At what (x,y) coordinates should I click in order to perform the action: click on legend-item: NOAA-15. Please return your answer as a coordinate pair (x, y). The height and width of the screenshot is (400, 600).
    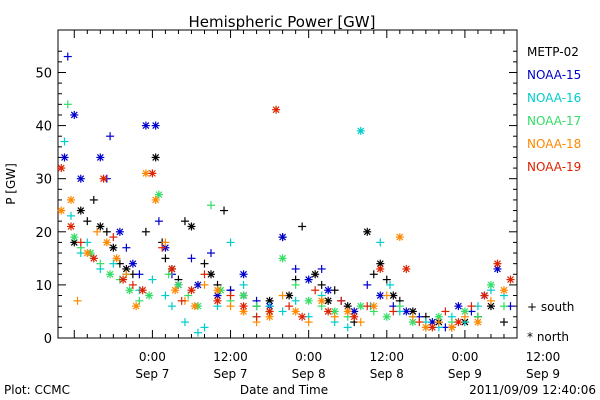
    Looking at the image, I should click on (554, 75).